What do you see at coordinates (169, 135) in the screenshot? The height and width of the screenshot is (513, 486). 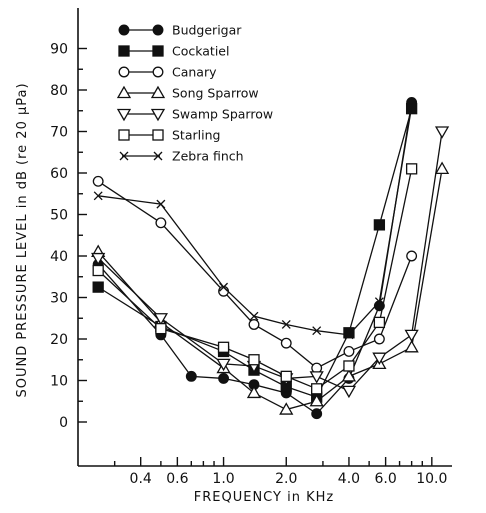 I see `legend-item-starling: Starling` at bounding box center [169, 135].